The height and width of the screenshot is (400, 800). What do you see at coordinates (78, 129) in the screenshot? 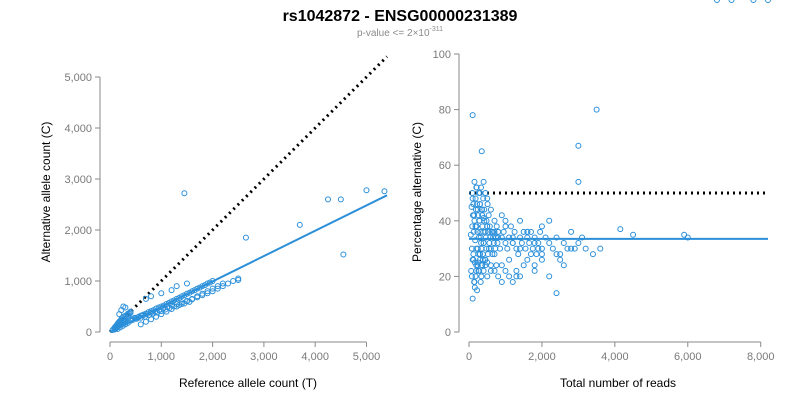
I see `left-y-tick-label: 4,000` at bounding box center [78, 129].